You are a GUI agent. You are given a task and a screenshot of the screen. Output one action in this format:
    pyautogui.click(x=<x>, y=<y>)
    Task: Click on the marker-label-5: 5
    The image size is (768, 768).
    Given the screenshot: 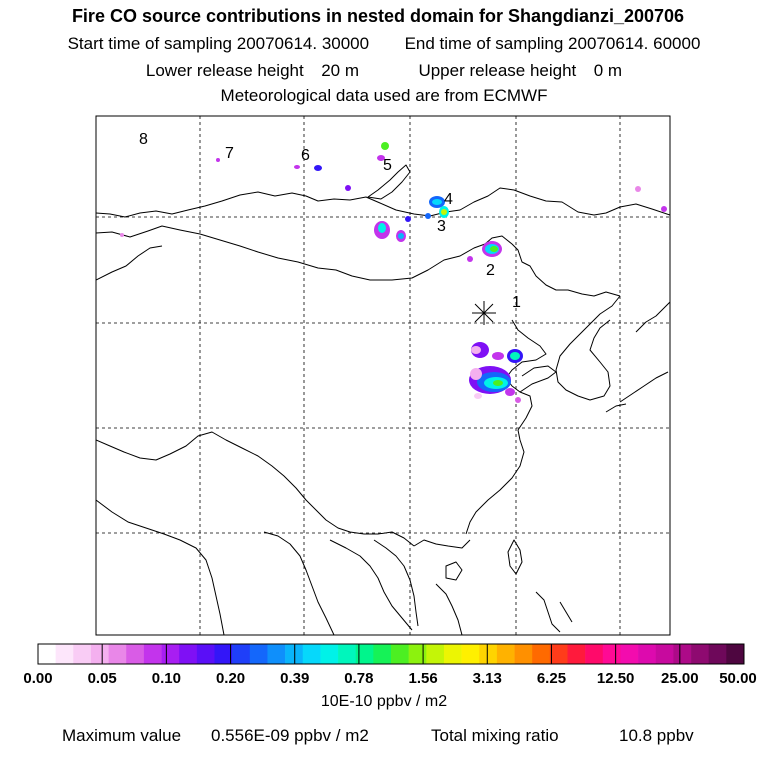 What is the action you would take?
    pyautogui.click(x=387, y=165)
    